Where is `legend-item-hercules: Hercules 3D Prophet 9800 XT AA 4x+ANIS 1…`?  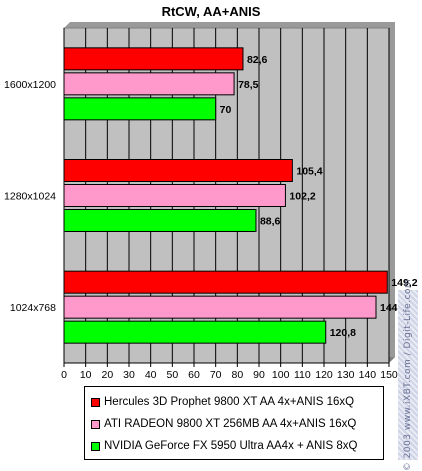 legend-item-hercules: Hercules 3D Prophet 9800 XT AA 4x+ANIS 1… is located at coordinates (237, 402).